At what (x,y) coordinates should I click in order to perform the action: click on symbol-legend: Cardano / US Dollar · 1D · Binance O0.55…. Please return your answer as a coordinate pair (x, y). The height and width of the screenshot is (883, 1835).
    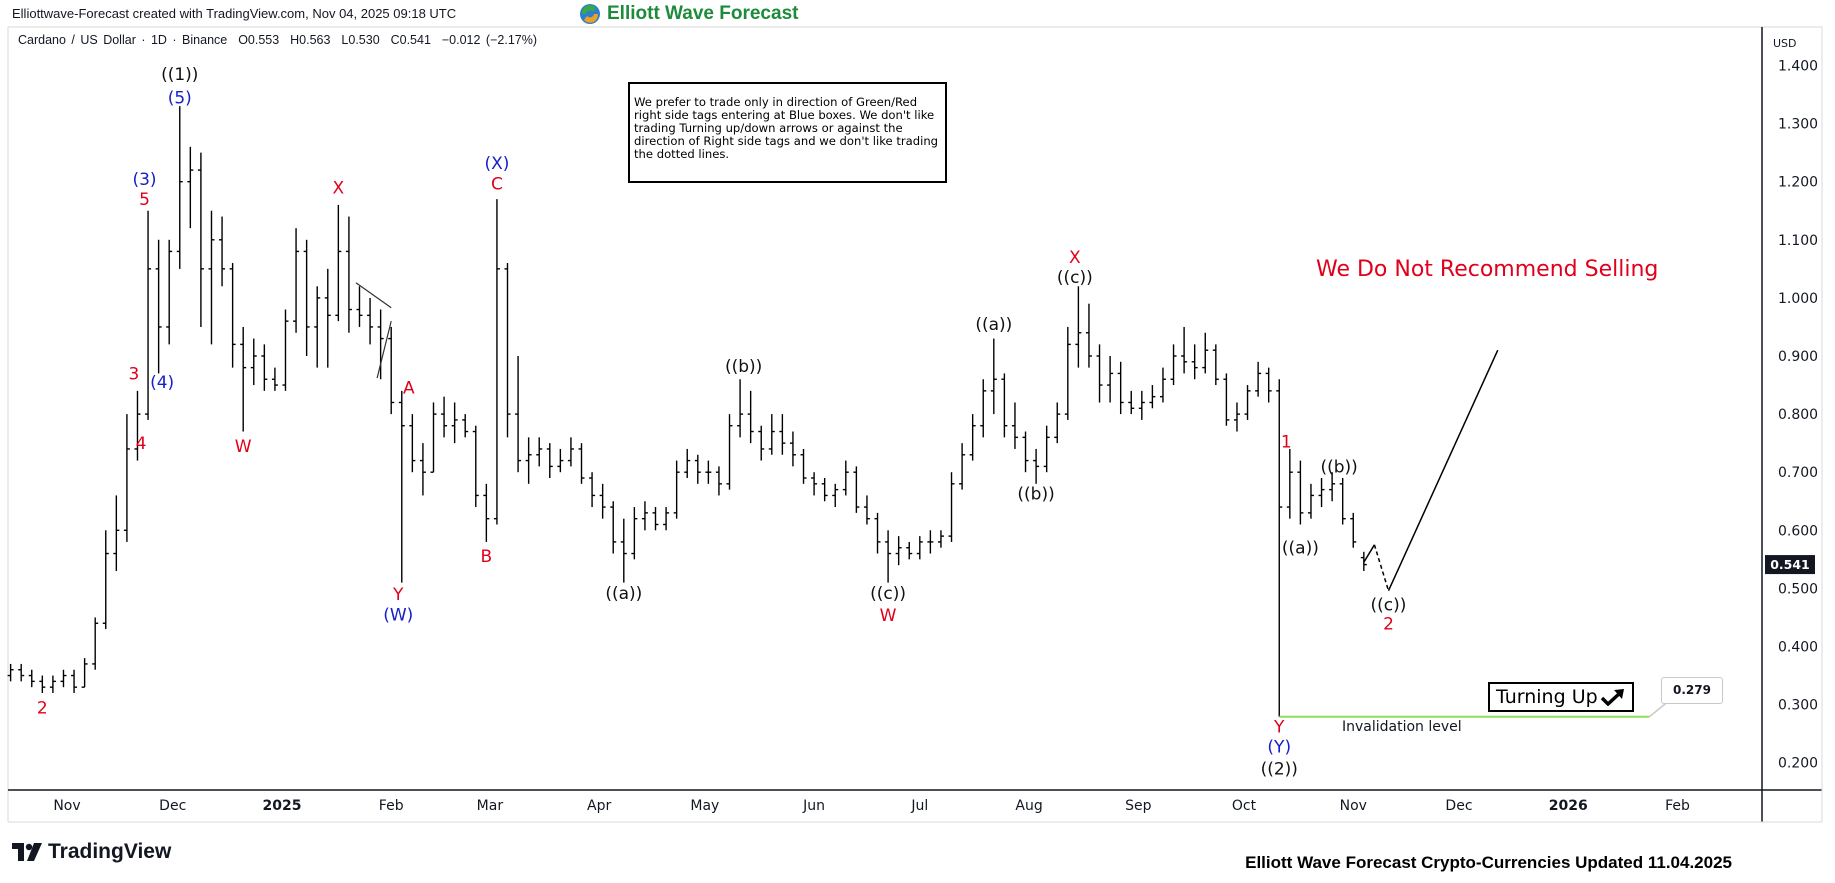
    Looking at the image, I should click on (277, 40).